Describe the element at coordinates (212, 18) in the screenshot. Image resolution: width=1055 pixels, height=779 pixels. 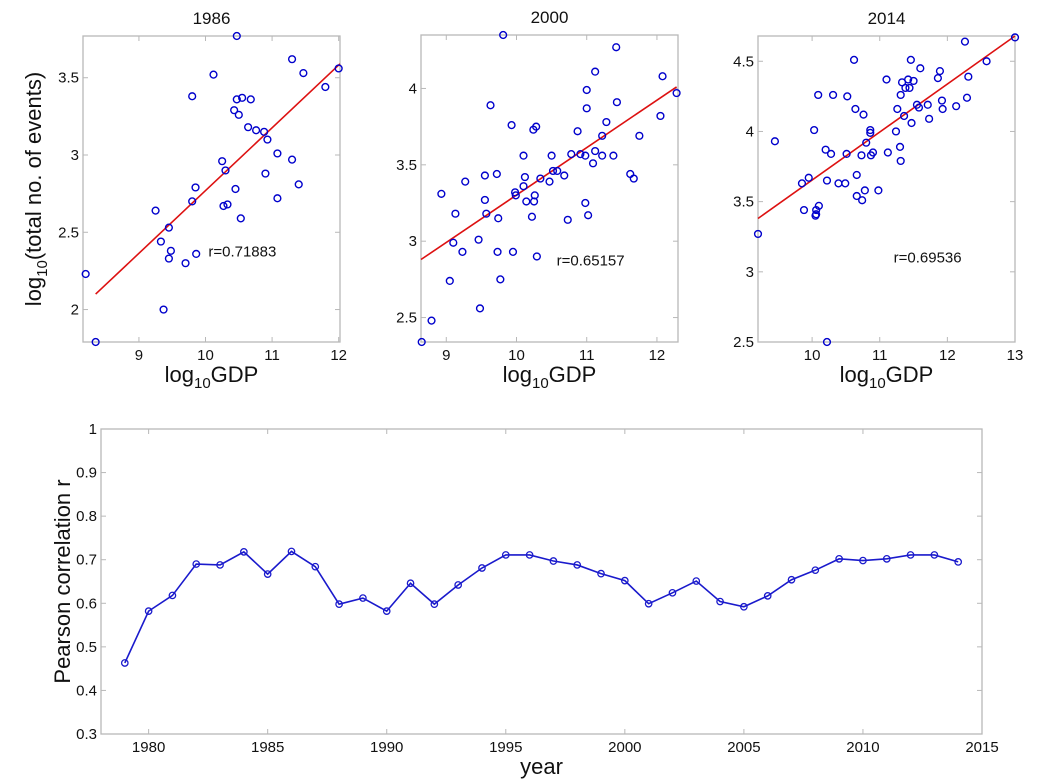
I see `chart-title: 1986` at that location.